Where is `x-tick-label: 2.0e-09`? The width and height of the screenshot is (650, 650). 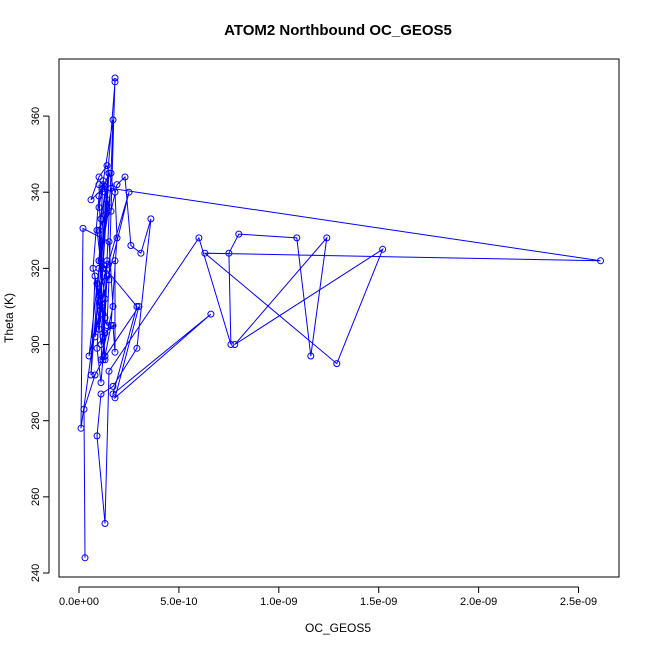 x-tick-label: 2.0e-09 is located at coordinates (478, 602).